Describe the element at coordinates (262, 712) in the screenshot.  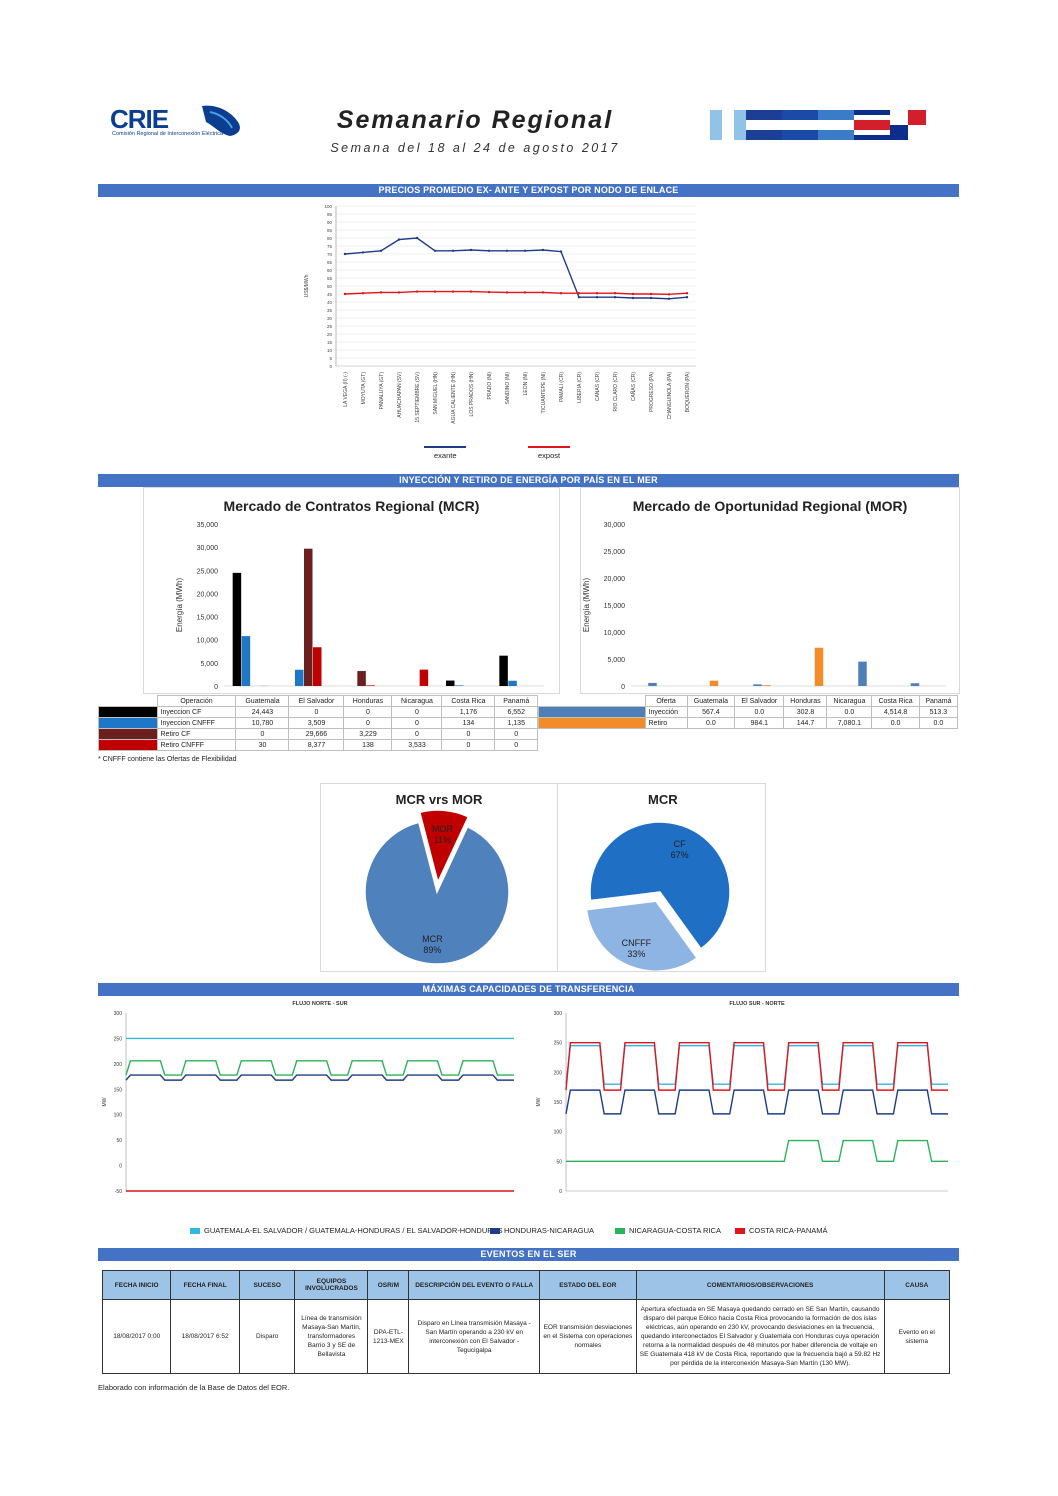
I see `table-cell: 24,443` at that location.